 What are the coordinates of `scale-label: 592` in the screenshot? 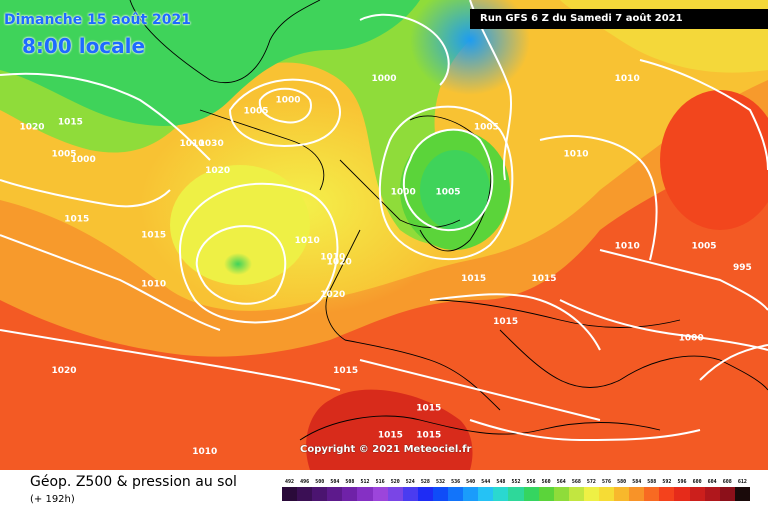 It's located at (667, 482).